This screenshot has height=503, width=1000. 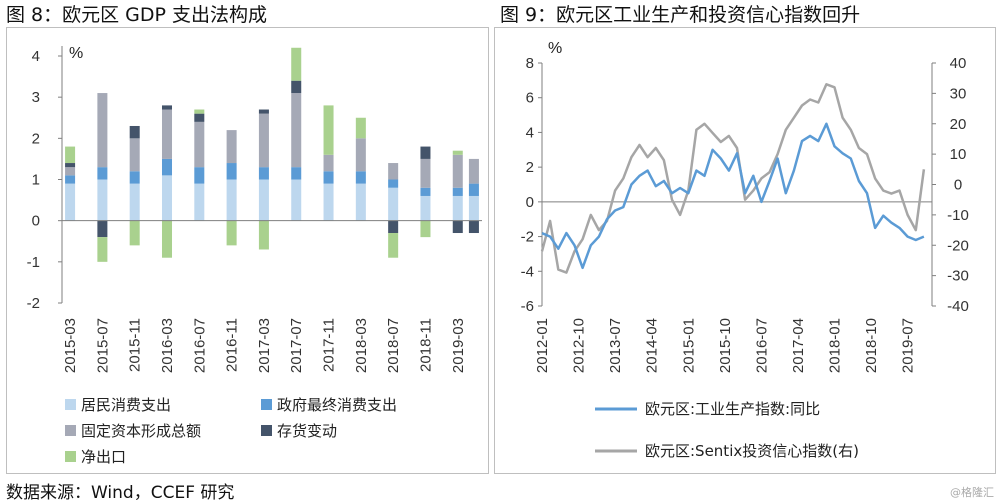 I want to click on right-tick-label: -40, so click(x=958, y=306).